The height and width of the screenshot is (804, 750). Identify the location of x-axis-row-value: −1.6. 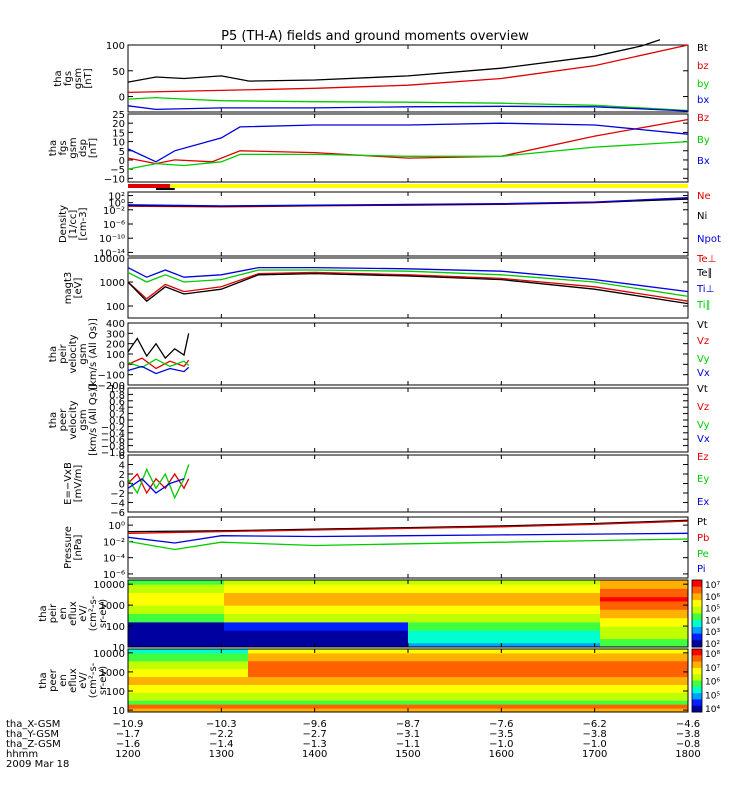
(128, 744).